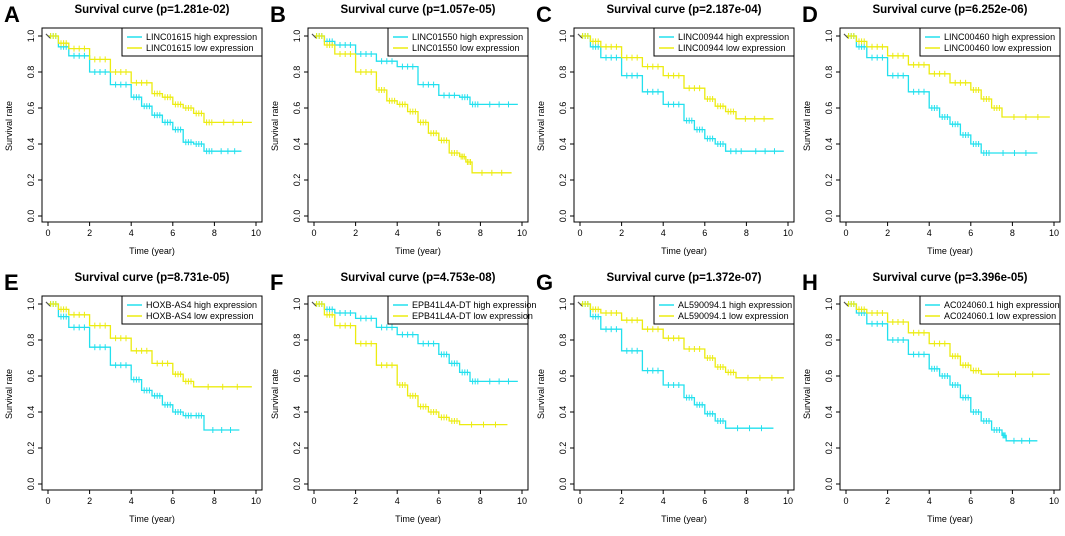  I want to click on panel-letter: H, so click(810, 282).